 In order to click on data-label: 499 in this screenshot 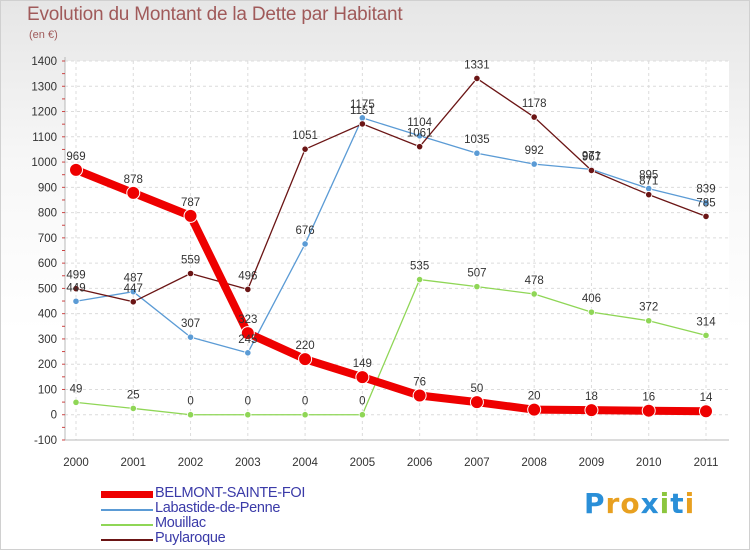, I will do `click(75, 276)`.